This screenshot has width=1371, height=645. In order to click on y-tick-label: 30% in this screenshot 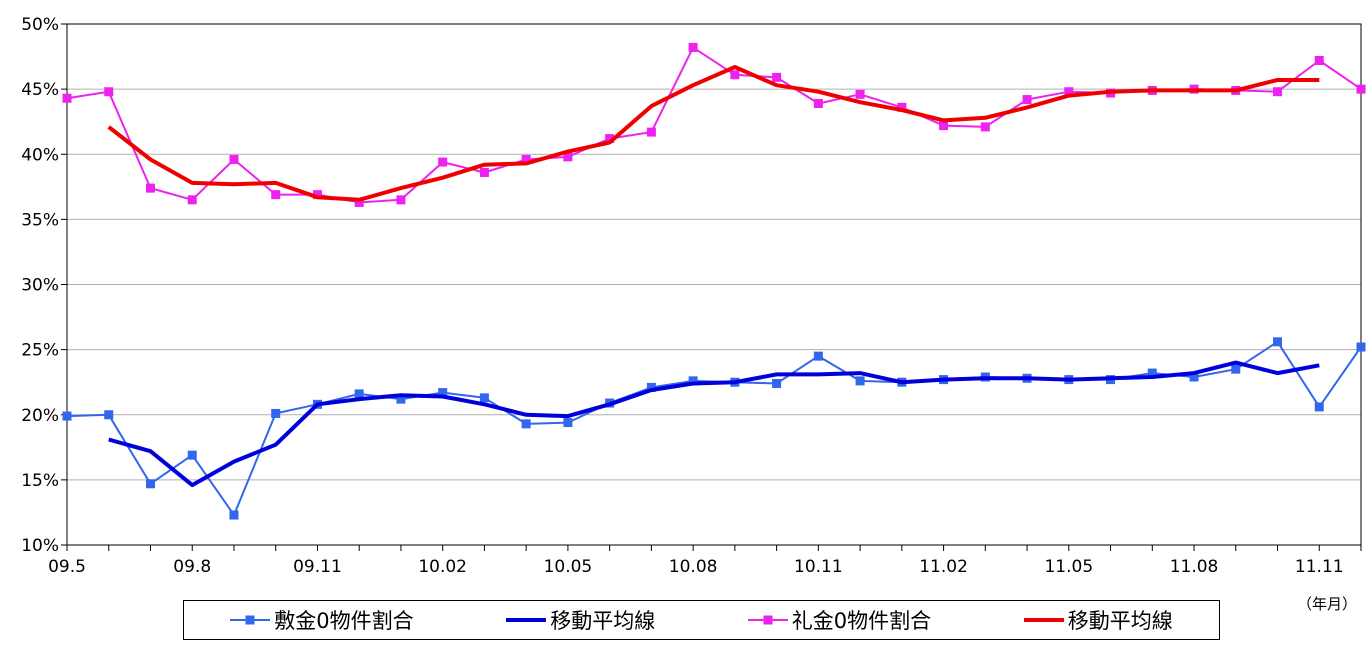, I will do `click(40, 286)`.